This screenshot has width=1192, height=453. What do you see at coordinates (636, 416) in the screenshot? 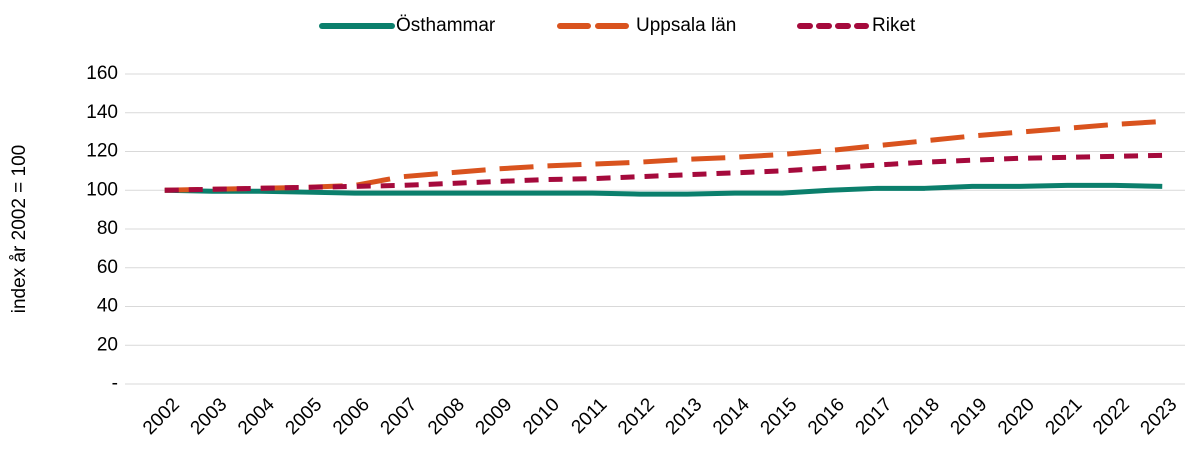
I see `x-tick-label: 2012` at bounding box center [636, 416].